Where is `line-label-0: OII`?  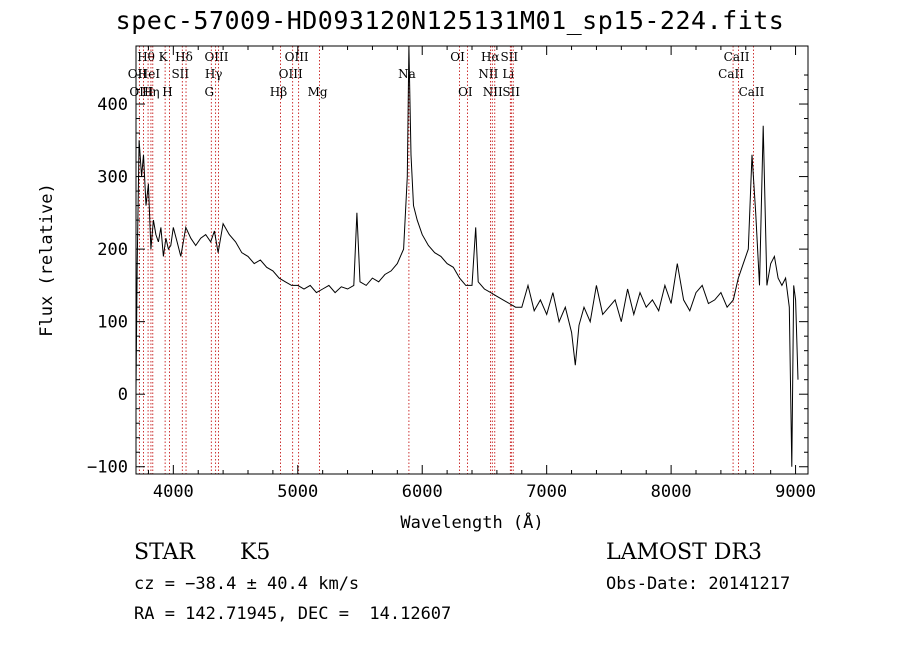
line-label-0: OII is located at coordinates (138, 74).